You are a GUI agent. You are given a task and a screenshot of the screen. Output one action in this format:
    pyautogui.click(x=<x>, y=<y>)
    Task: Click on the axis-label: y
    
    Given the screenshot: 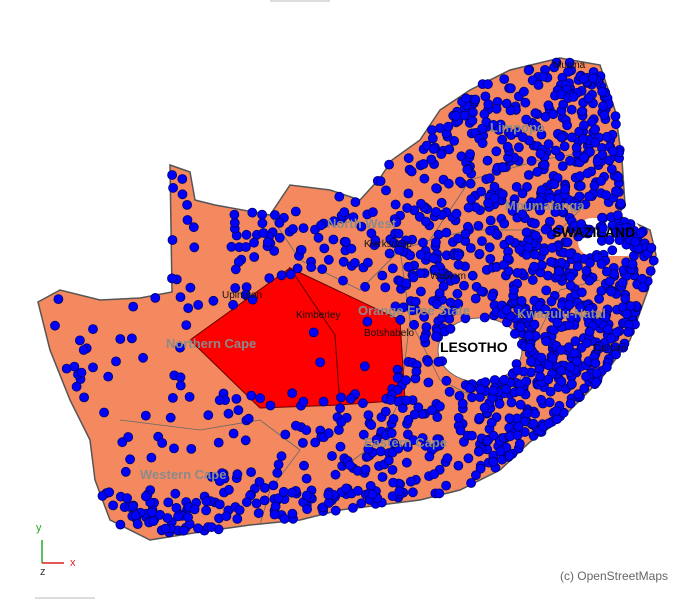 What is the action you would take?
    pyautogui.click(x=39, y=528)
    